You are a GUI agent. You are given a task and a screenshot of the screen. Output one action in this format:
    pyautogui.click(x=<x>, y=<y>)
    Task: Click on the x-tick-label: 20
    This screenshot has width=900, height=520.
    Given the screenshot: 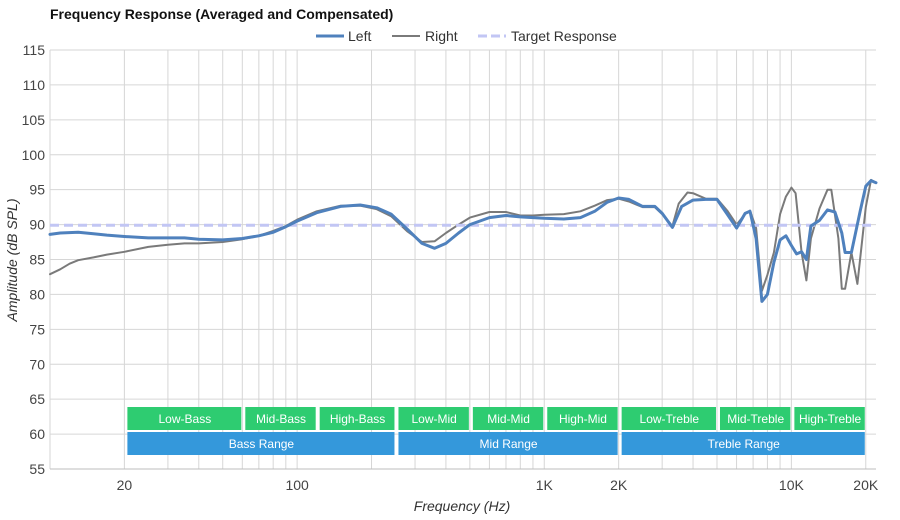 What is the action you would take?
    pyautogui.click(x=125, y=485)
    